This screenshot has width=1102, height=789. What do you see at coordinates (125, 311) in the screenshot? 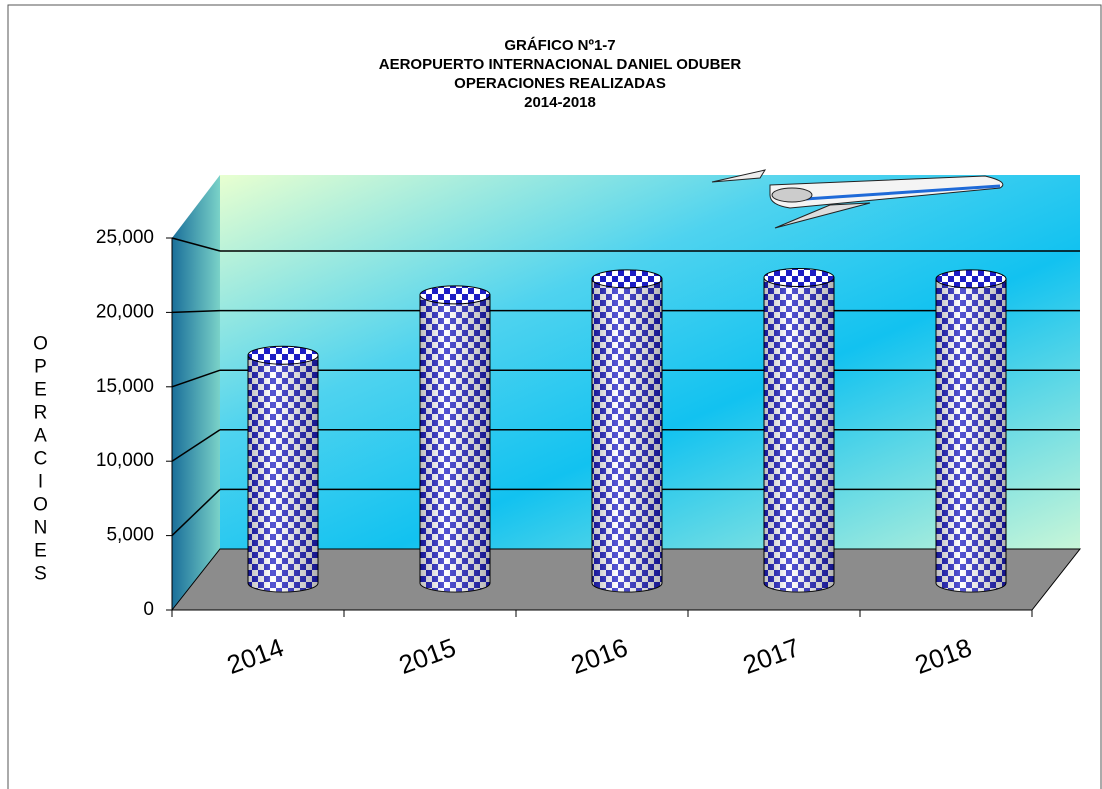
I see `y-tick-label: 20,000` at bounding box center [125, 311].